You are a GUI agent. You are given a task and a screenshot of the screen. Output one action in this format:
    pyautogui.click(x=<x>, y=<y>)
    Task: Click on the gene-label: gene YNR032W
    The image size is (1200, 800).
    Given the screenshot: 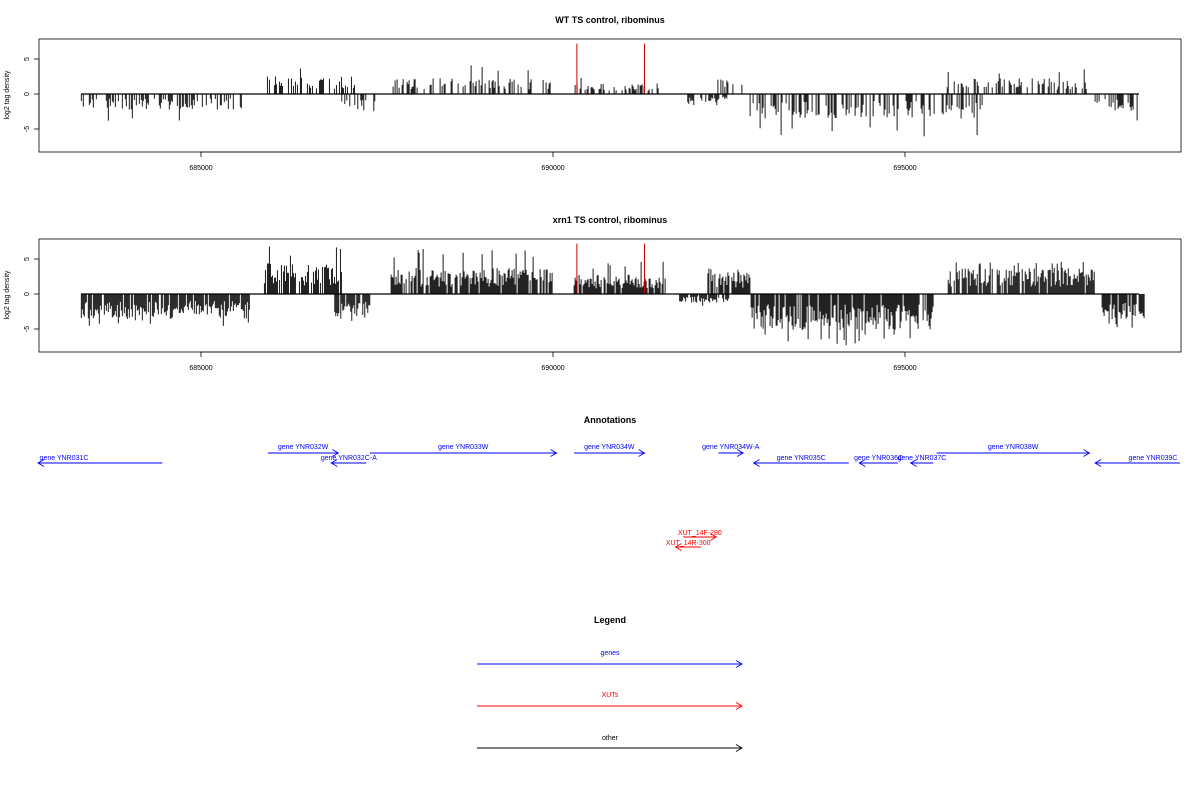 What is the action you would take?
    pyautogui.click(x=303, y=447)
    